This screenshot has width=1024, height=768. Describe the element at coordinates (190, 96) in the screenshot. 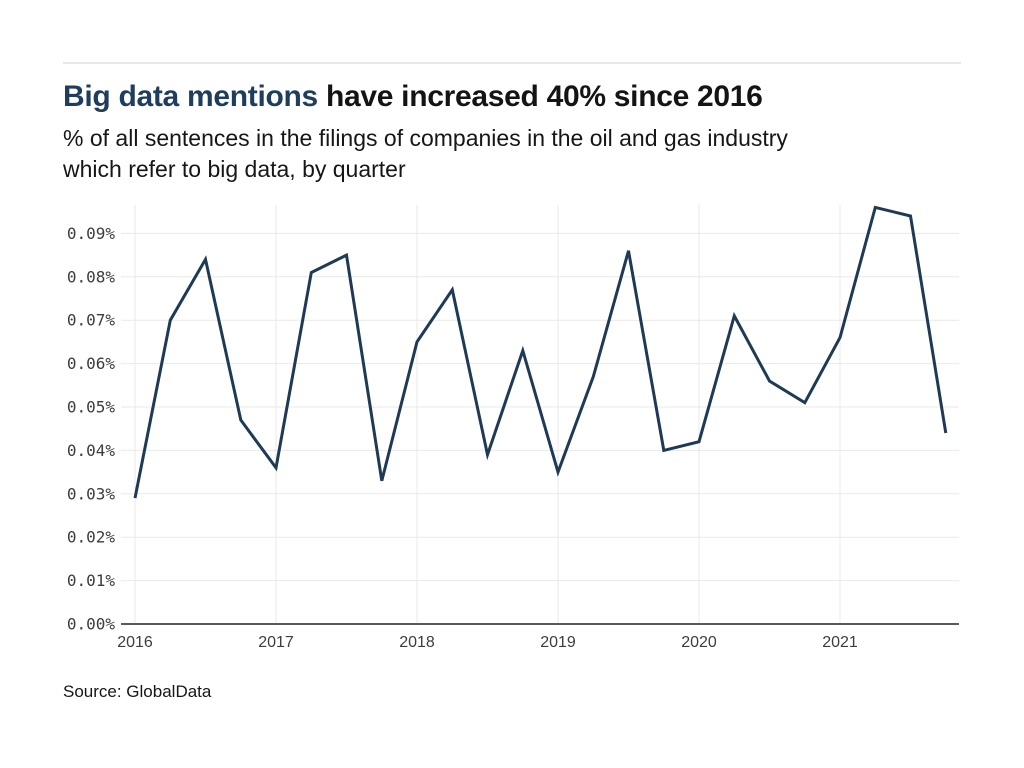

I see `title-highlight: Big data mentions` at that location.